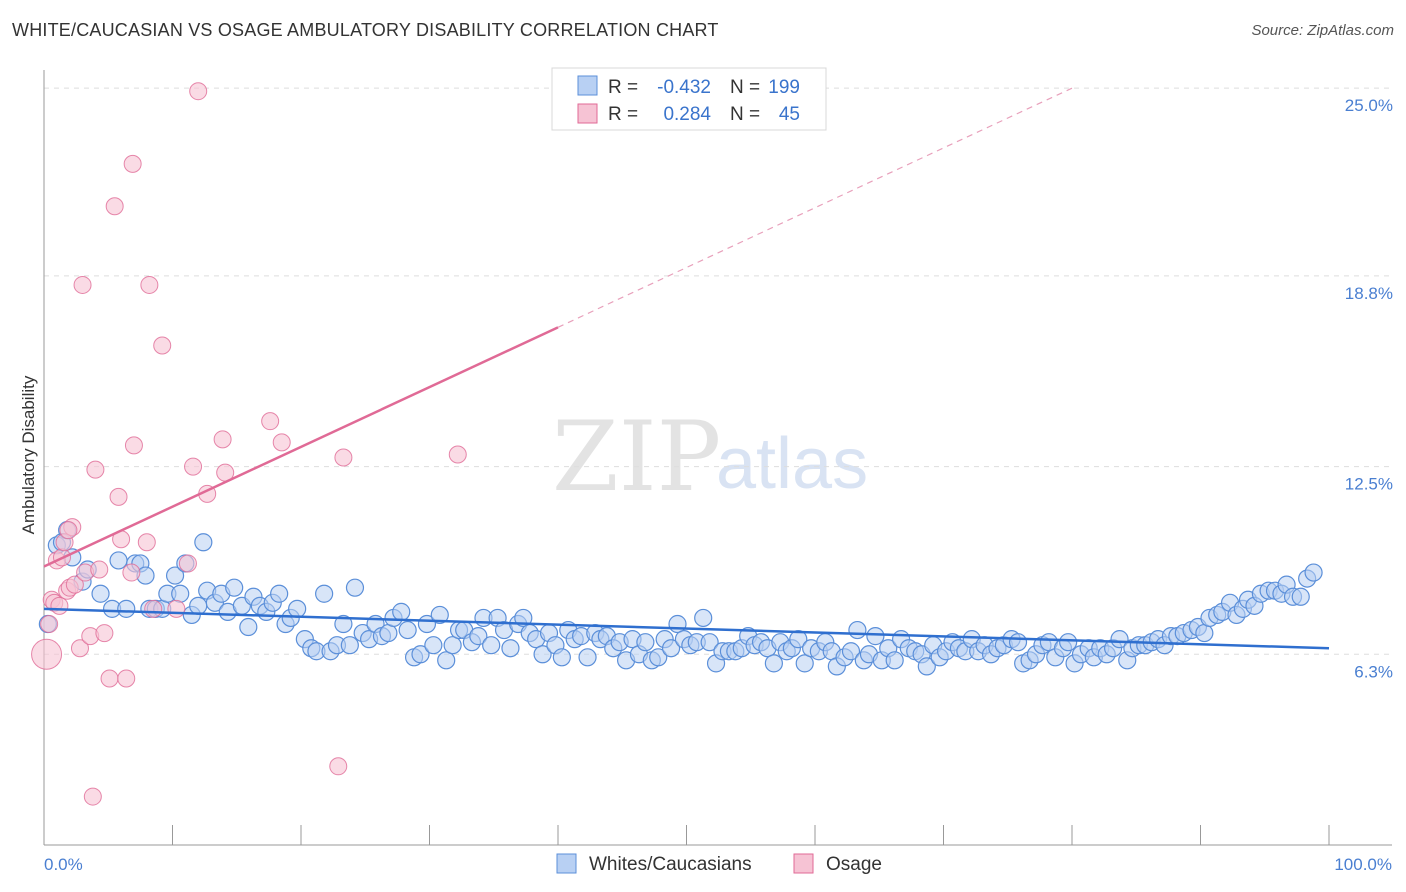  What do you see at coordinates (1369, 388) in the screenshot?
I see `y-tick-labels: 6.3% 12.5% 18.8% 25.0%` at bounding box center [1369, 388].